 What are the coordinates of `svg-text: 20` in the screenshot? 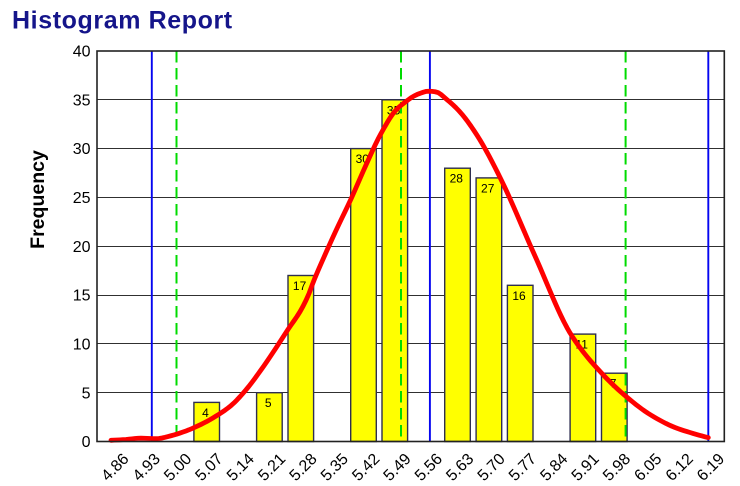 It's located at (82, 247).